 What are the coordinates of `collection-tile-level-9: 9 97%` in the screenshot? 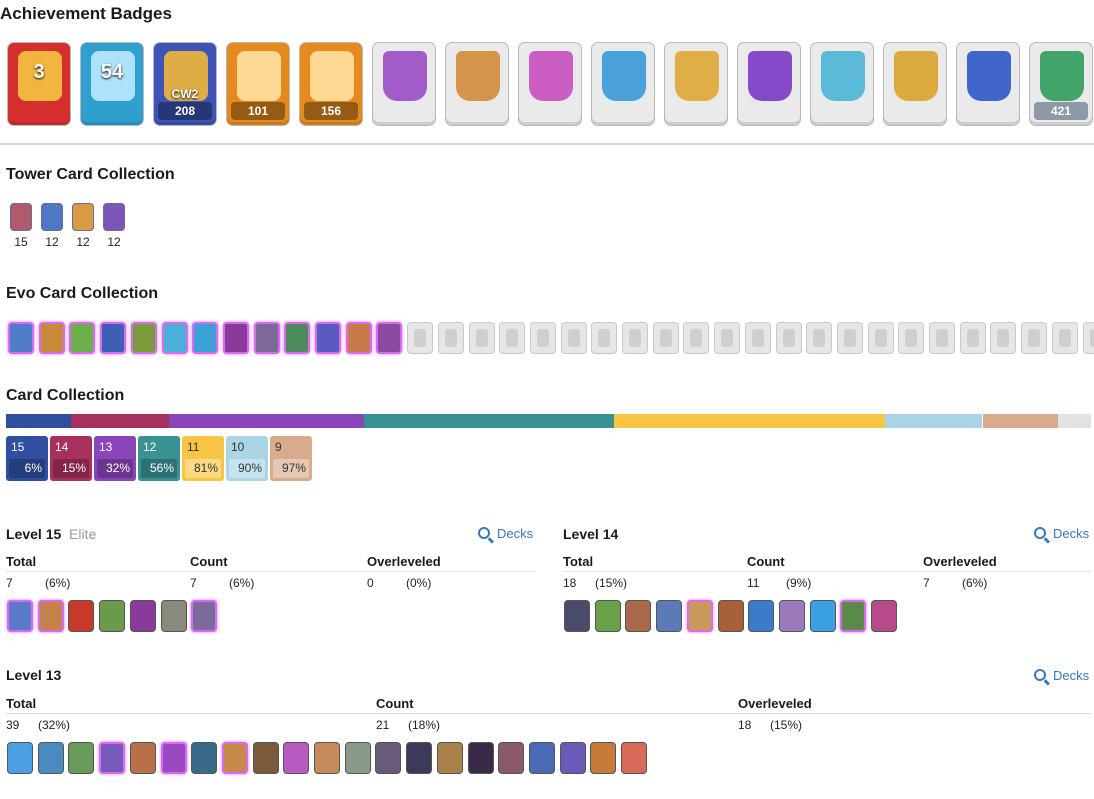 It's located at (291, 458).